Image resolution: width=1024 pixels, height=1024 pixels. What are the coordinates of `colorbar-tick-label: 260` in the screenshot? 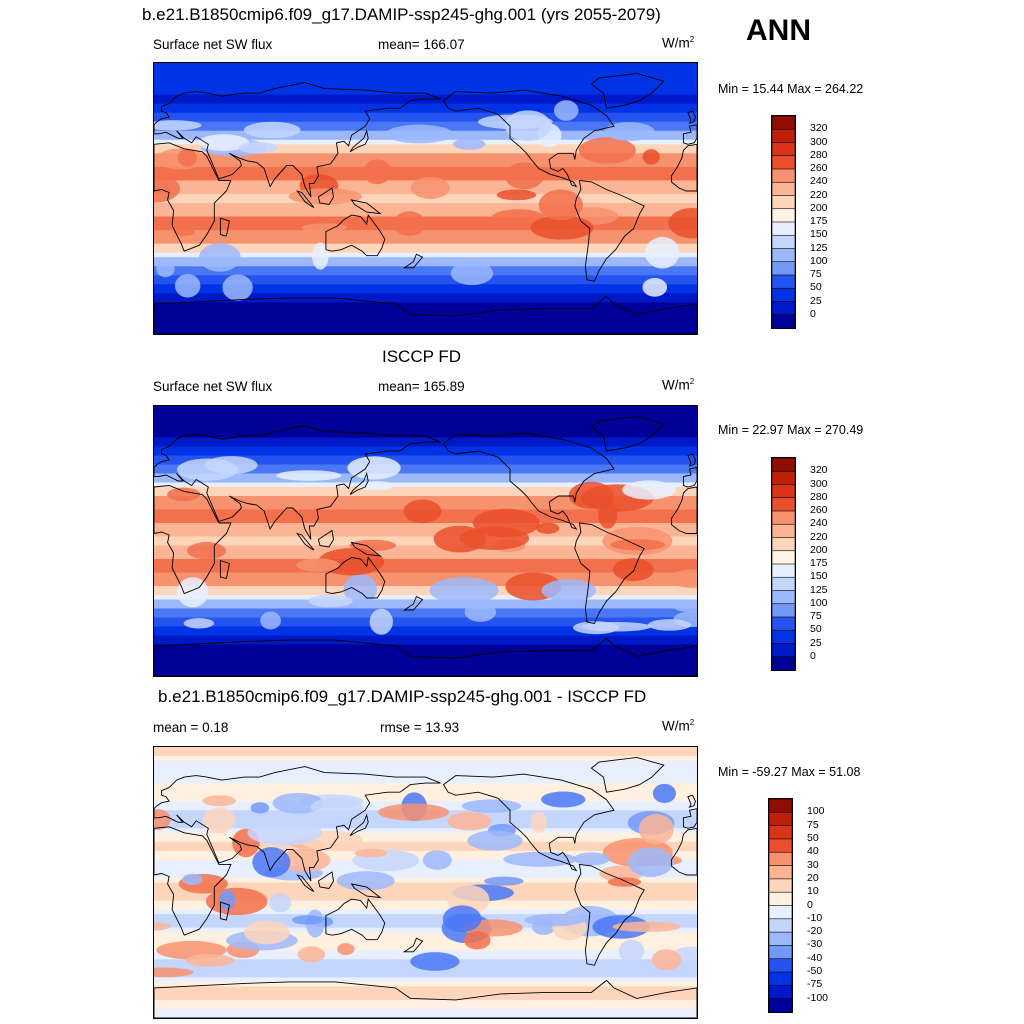 It's located at (819, 168).